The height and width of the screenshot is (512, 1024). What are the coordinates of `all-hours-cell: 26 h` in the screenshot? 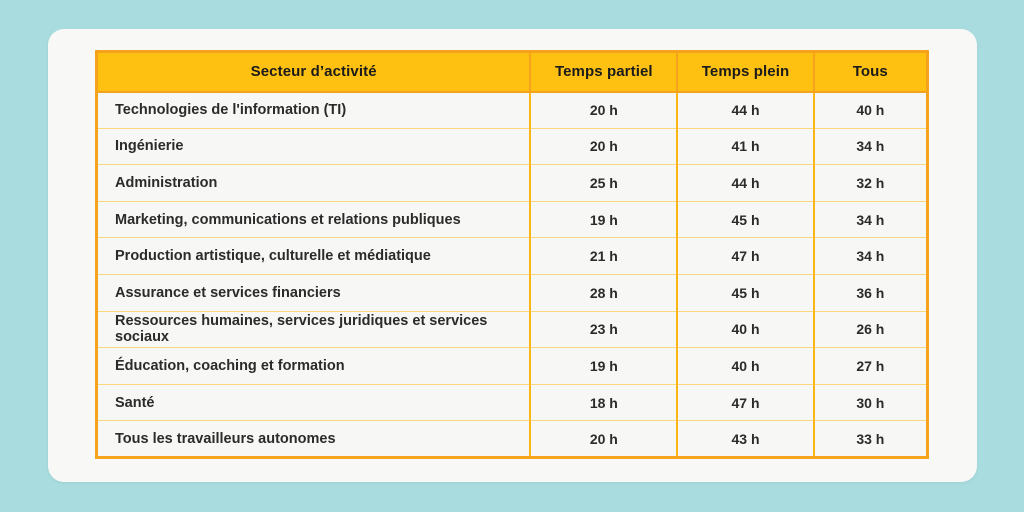 It's located at (870, 329).